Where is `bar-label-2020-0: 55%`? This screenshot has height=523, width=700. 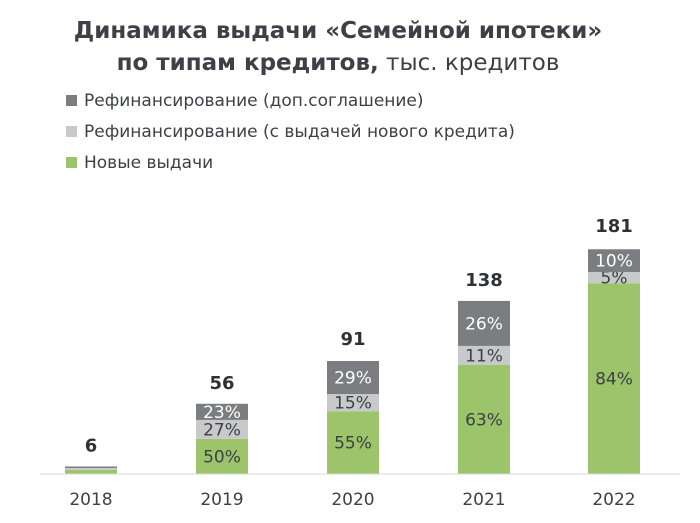 bar-label-2020-0: 55% is located at coordinates (353, 444).